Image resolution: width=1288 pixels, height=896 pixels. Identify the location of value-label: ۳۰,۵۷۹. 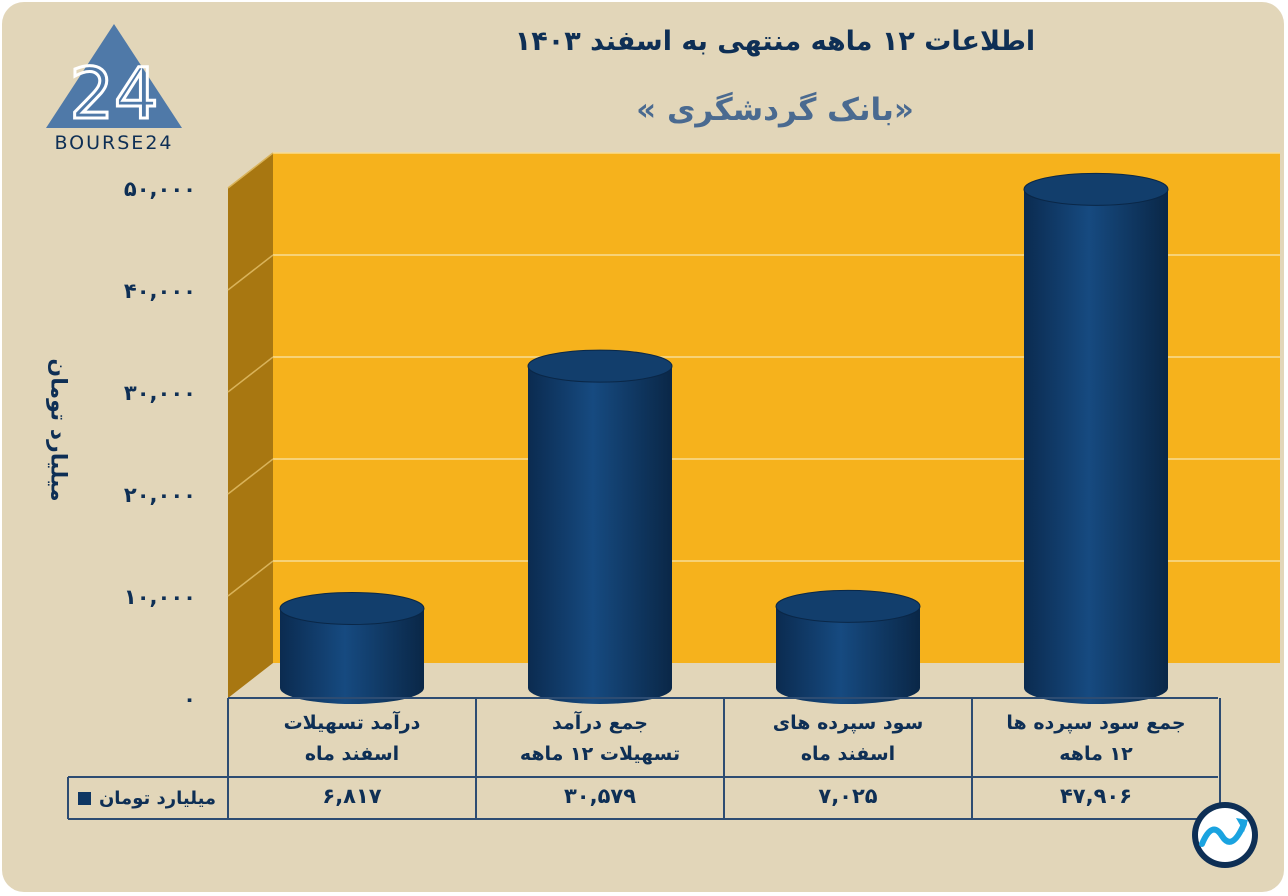
(600, 796).